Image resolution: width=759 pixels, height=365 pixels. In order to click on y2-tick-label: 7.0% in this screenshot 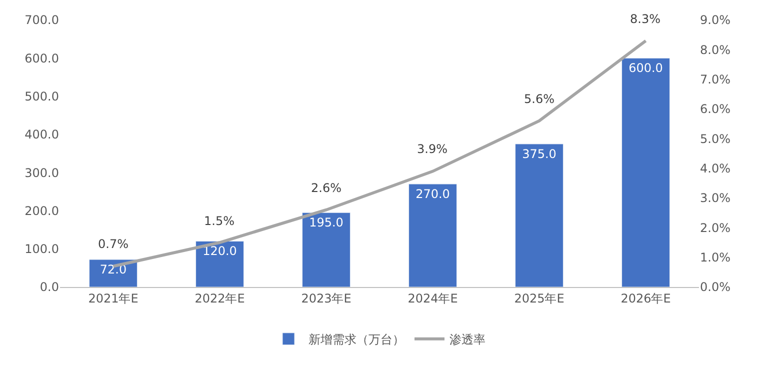, I will do `click(715, 79)`.